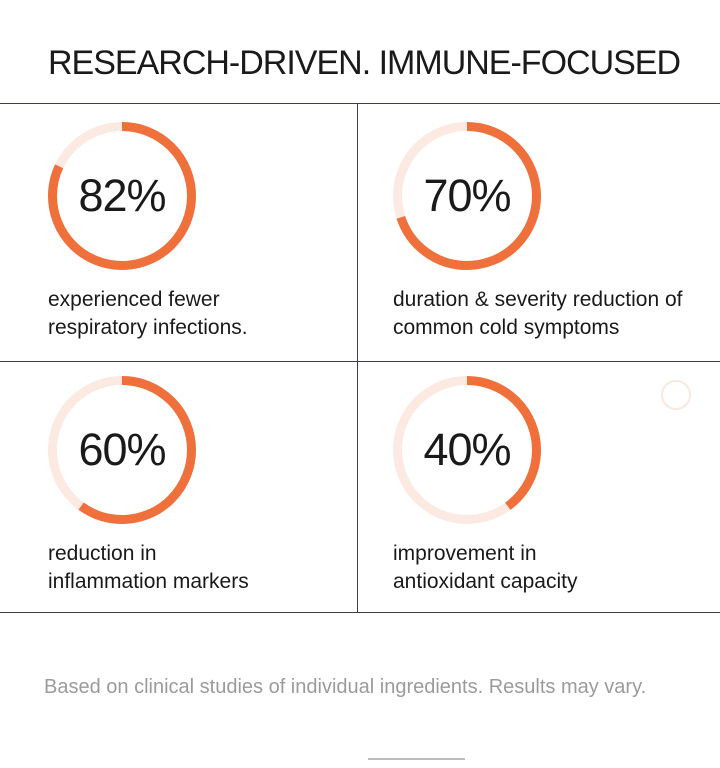 The image size is (720, 768). Describe the element at coordinates (485, 567) in the screenshot. I see `stat-description: improvement in antioxidant capacity` at that location.